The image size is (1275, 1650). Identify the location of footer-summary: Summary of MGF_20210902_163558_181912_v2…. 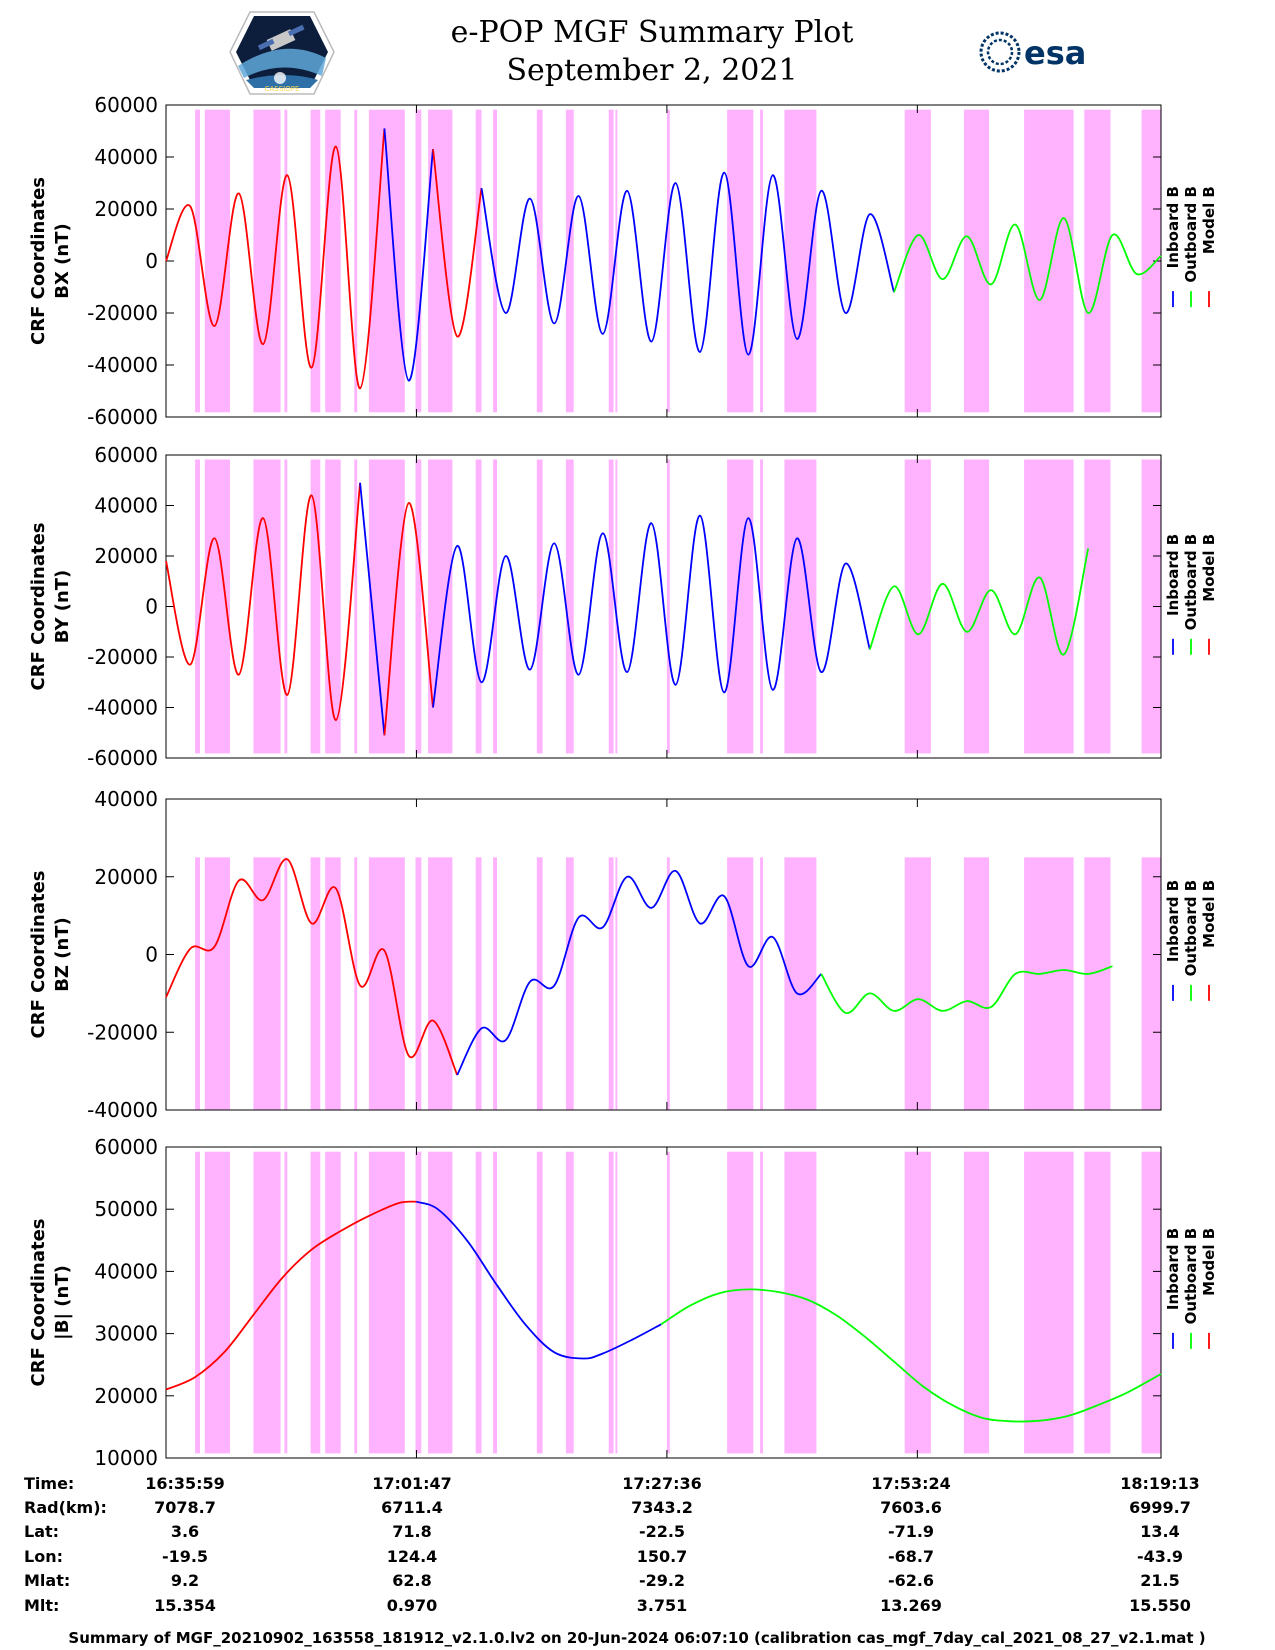
(636, 1638).